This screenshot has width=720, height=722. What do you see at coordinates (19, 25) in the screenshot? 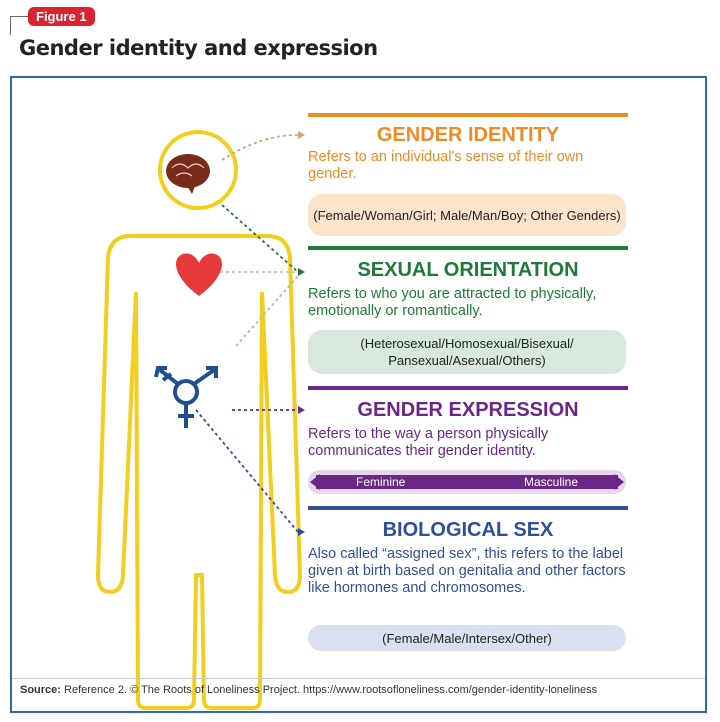
I see `figure-bracket` at bounding box center [19, 25].